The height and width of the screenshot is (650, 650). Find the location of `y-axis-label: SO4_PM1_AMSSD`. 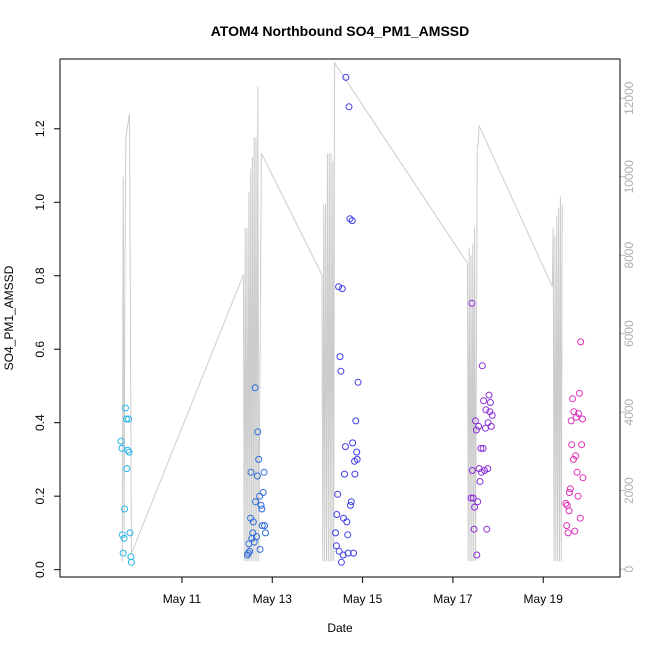

y-axis-label: SO4_PM1_AMSSD is located at coordinates (9, 317).